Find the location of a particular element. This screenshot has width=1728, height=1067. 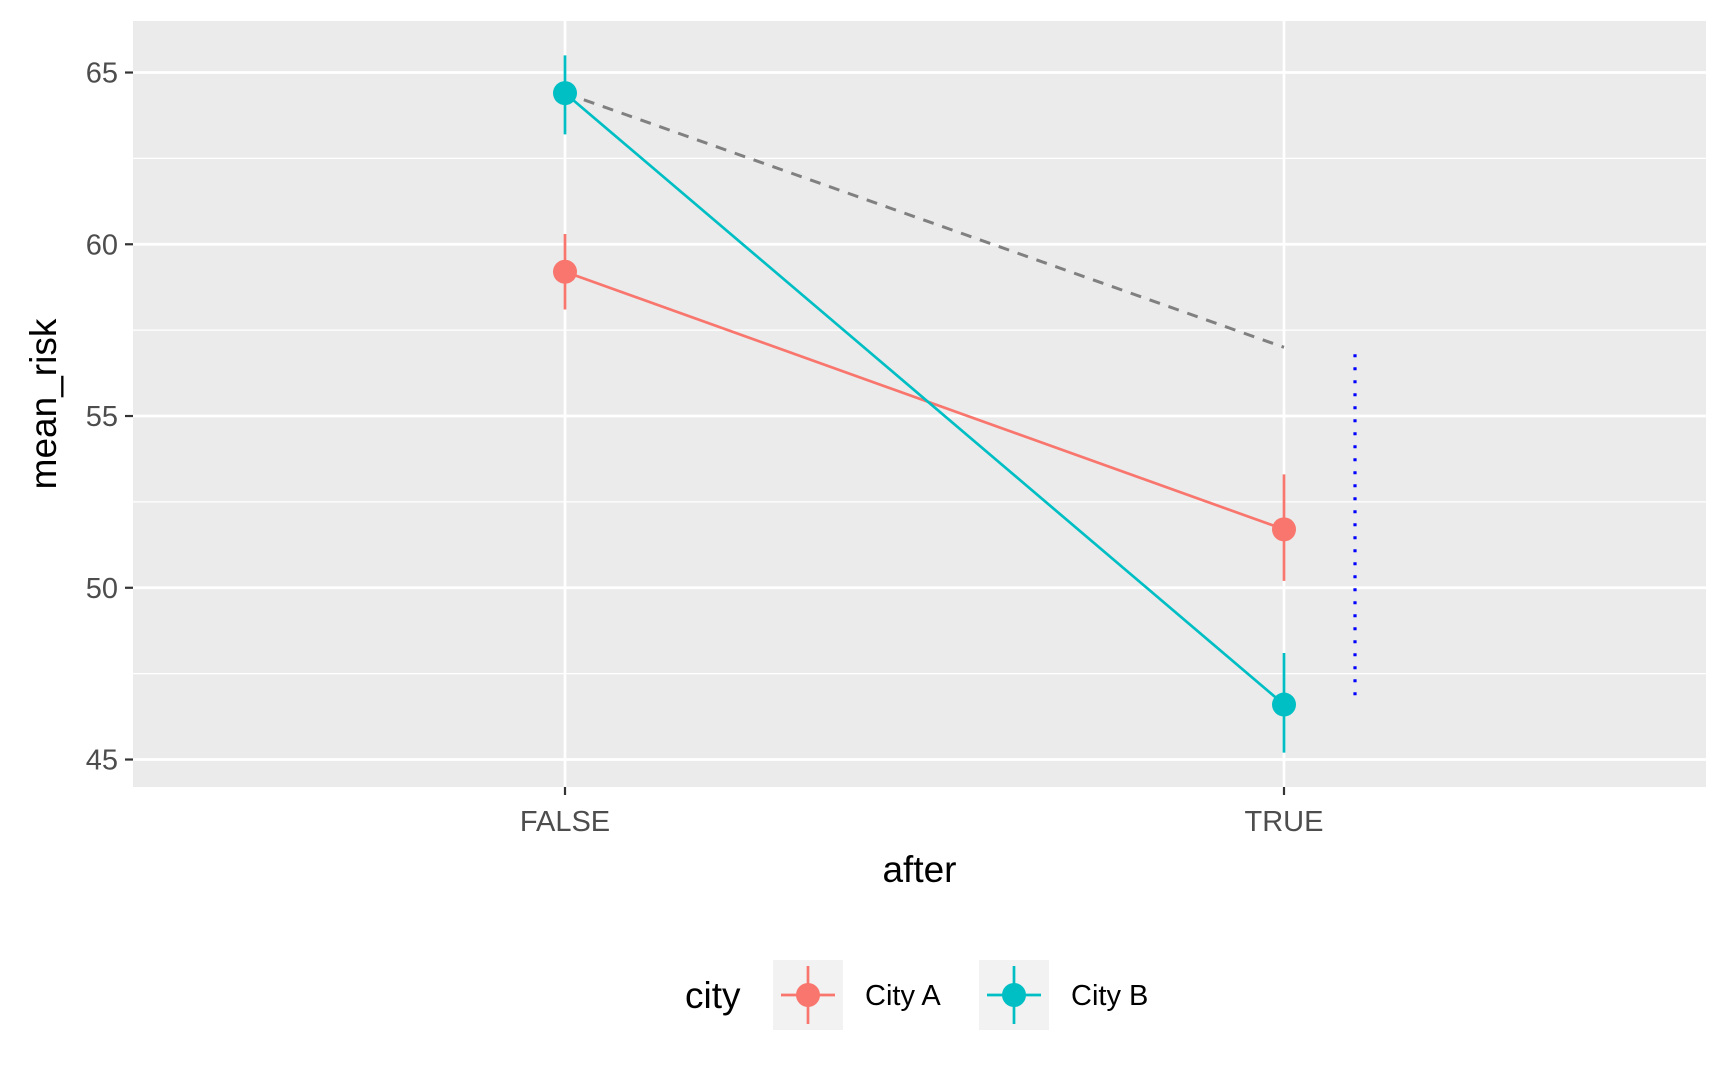

y-tick-label: 50 is located at coordinates (102, 589).